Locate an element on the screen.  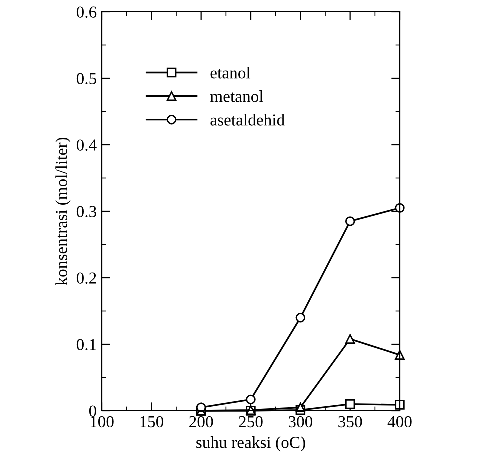
x-axis-title: suhu reaksi (oC) is located at coordinates (251, 444).